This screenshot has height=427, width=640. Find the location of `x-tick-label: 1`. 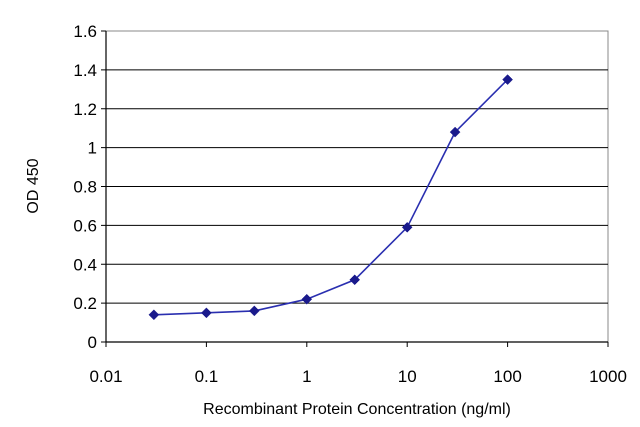

x-tick-label: 1 is located at coordinates (306, 376).